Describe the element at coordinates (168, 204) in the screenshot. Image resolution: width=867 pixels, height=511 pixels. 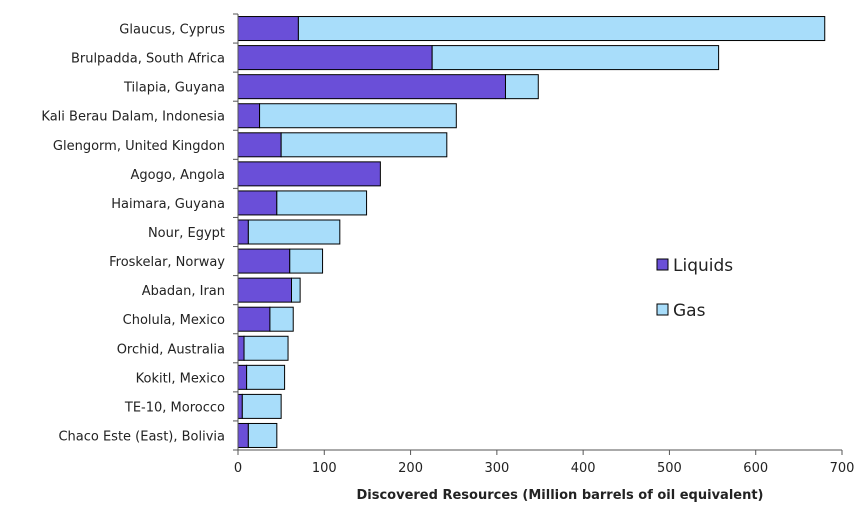
I see `category-label: Haimara, Guyana` at that location.